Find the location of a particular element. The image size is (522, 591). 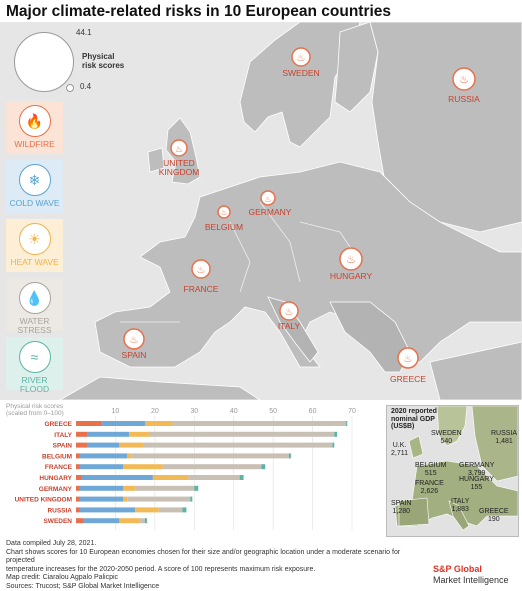

bar-category-label: SPAIN is located at coordinates (63, 446).